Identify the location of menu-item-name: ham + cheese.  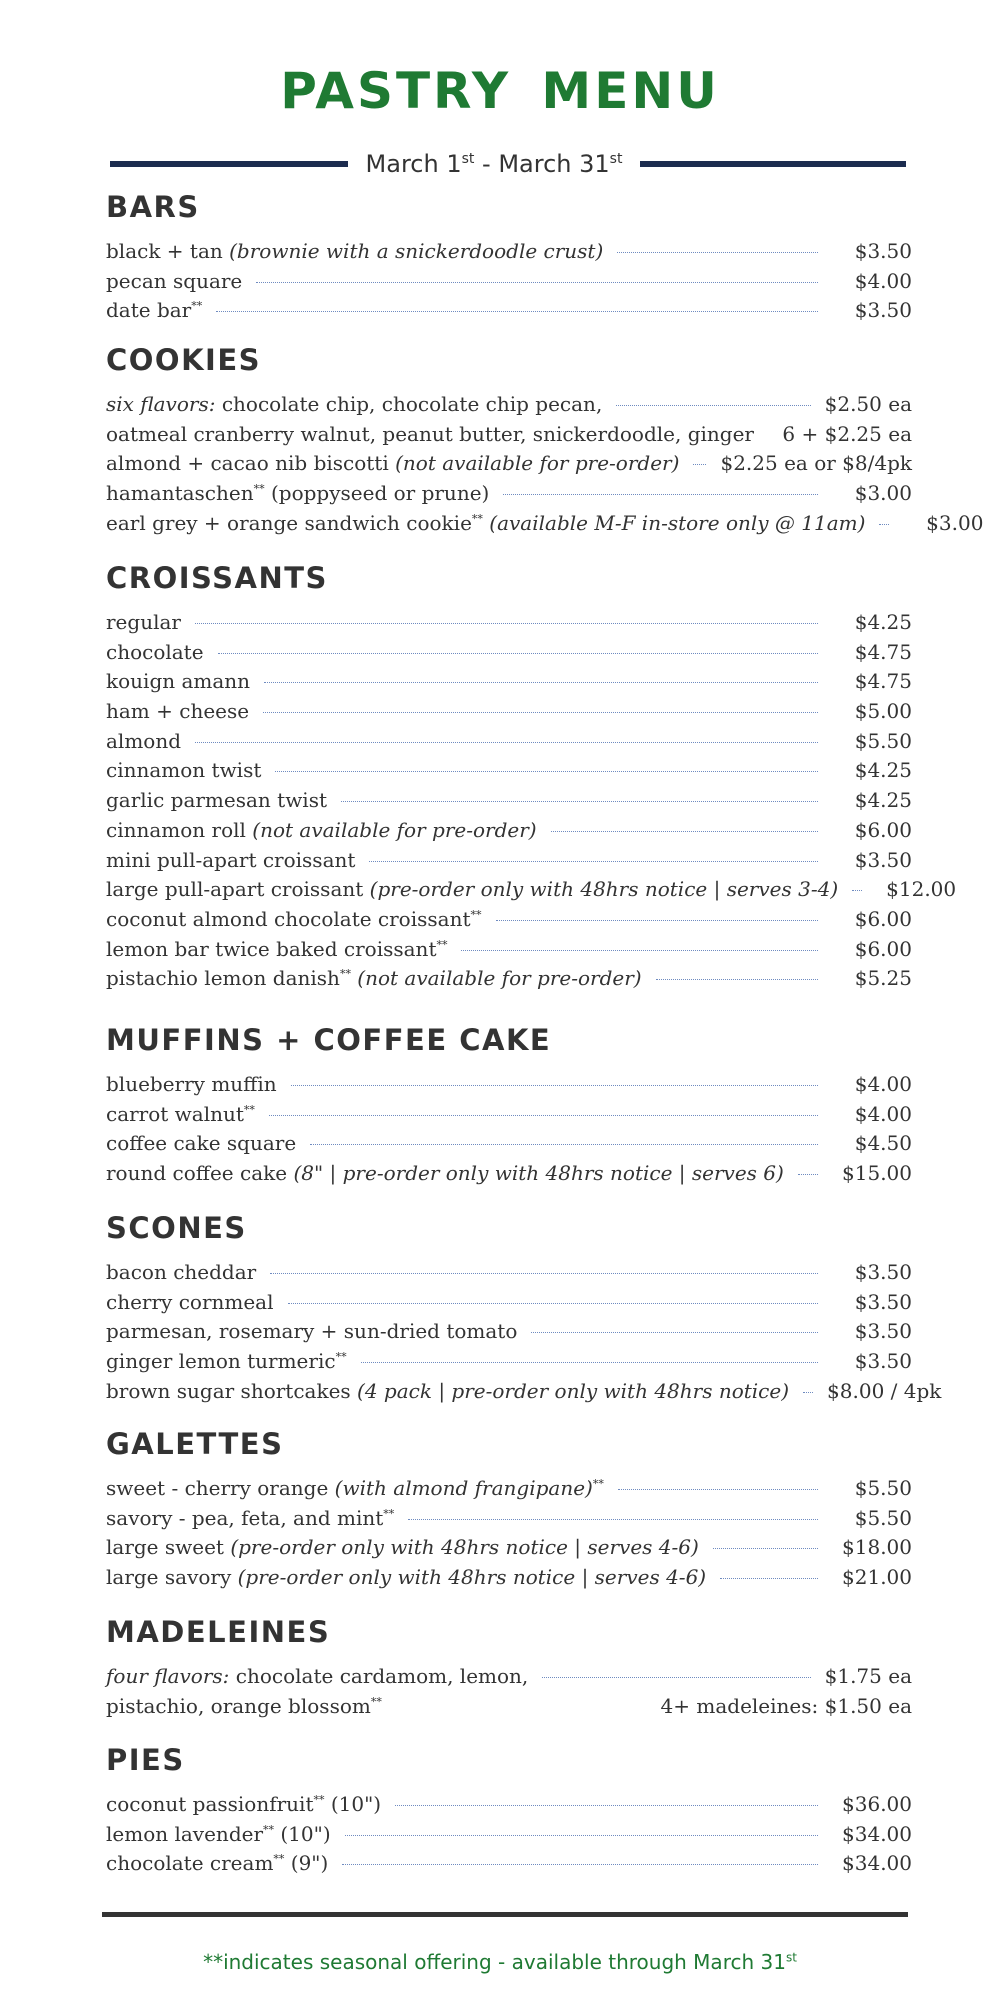
(177, 711).